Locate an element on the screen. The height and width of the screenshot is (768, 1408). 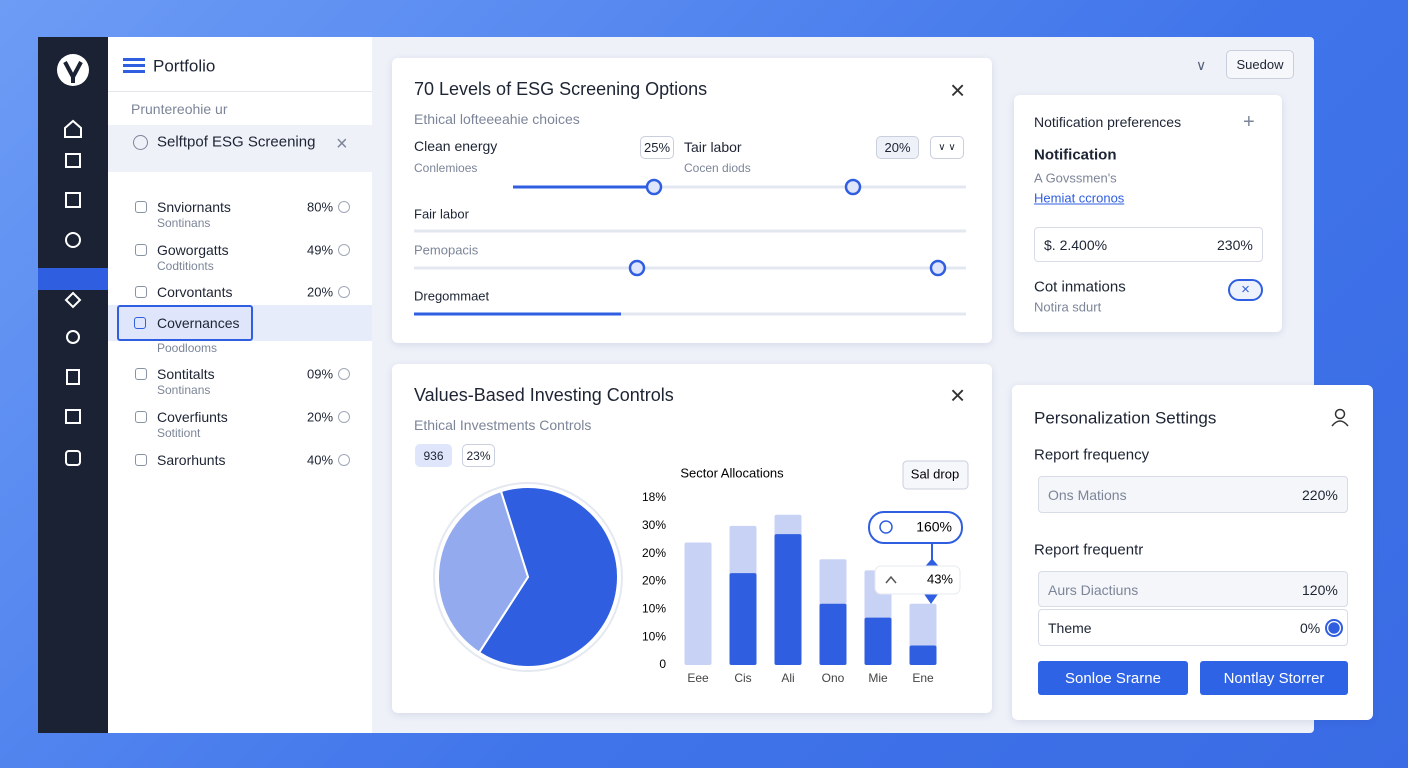
tooltip-label: 160% is located at coordinates (934, 527).